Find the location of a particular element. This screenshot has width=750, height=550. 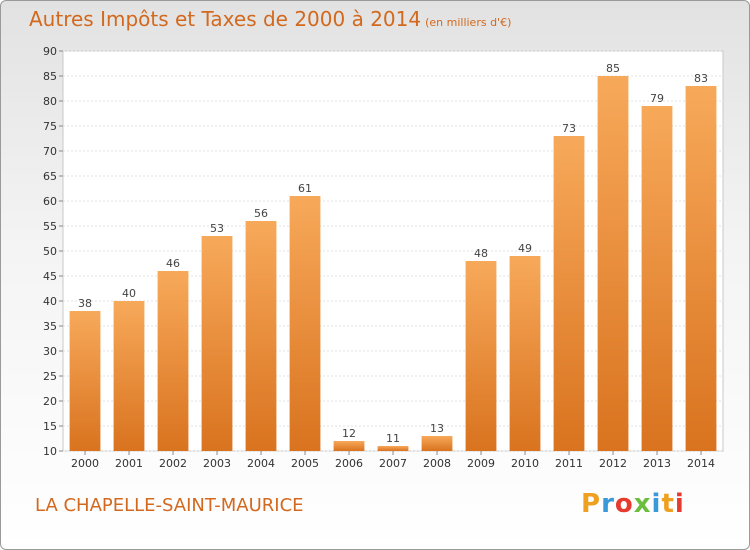

logo-letter: t is located at coordinates (668, 504).